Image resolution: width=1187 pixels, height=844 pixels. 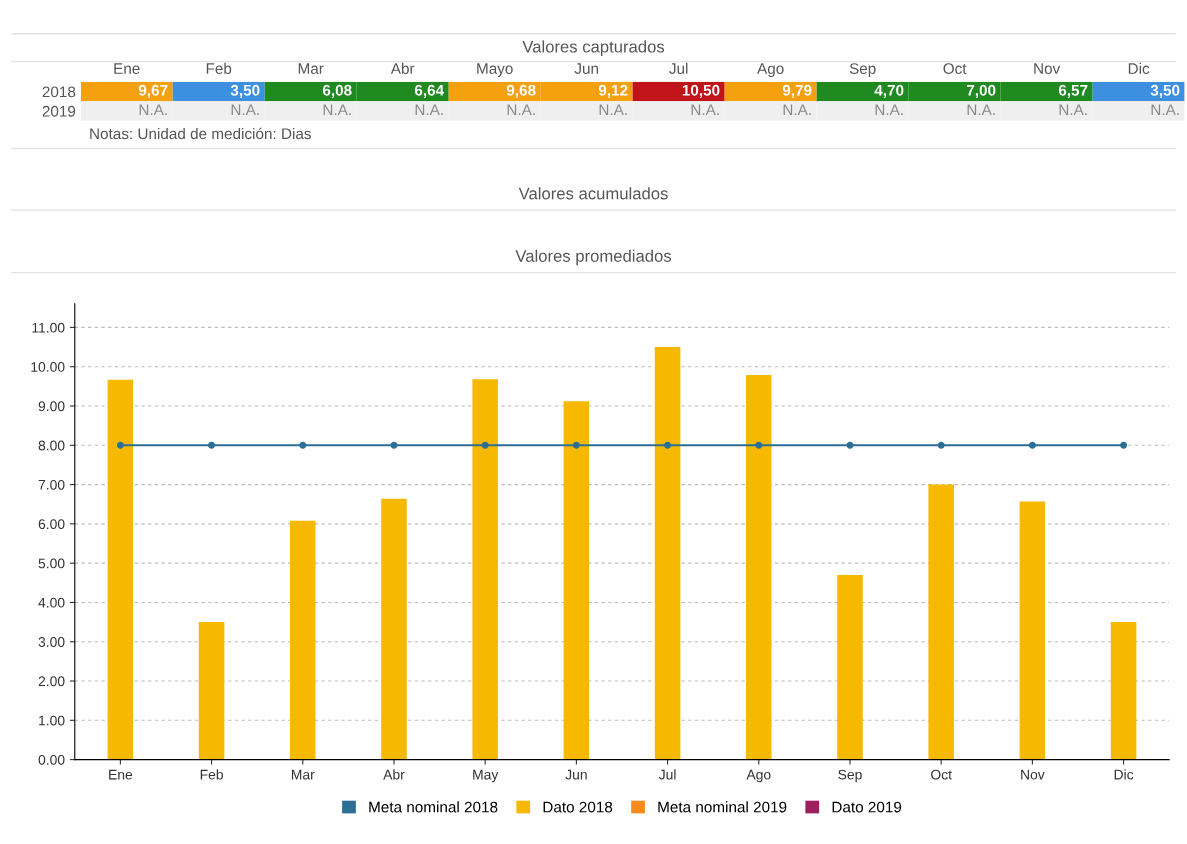 What do you see at coordinates (862, 70) in the screenshot?
I see `category-label: Sep` at bounding box center [862, 70].